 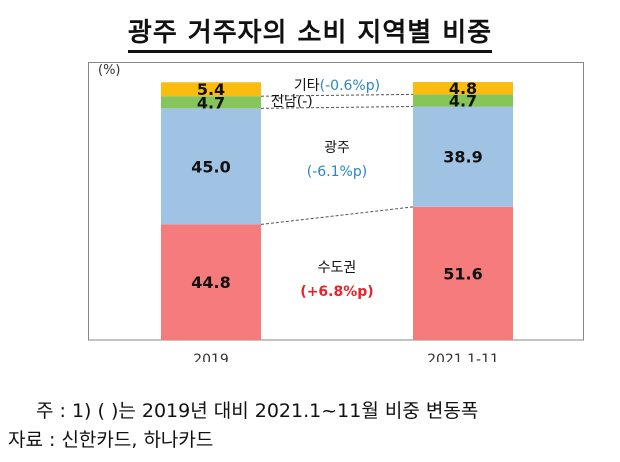 I want to click on annotation-sudogwon-change: (+6.8%p), so click(x=336, y=292).